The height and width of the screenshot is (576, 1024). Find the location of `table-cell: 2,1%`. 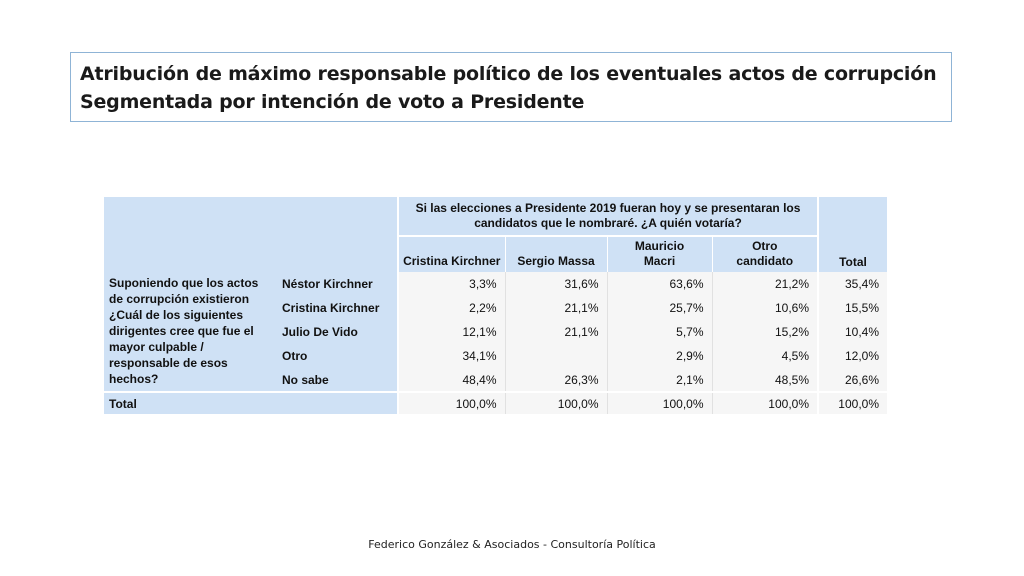

table-cell: 2,1% is located at coordinates (659, 380).